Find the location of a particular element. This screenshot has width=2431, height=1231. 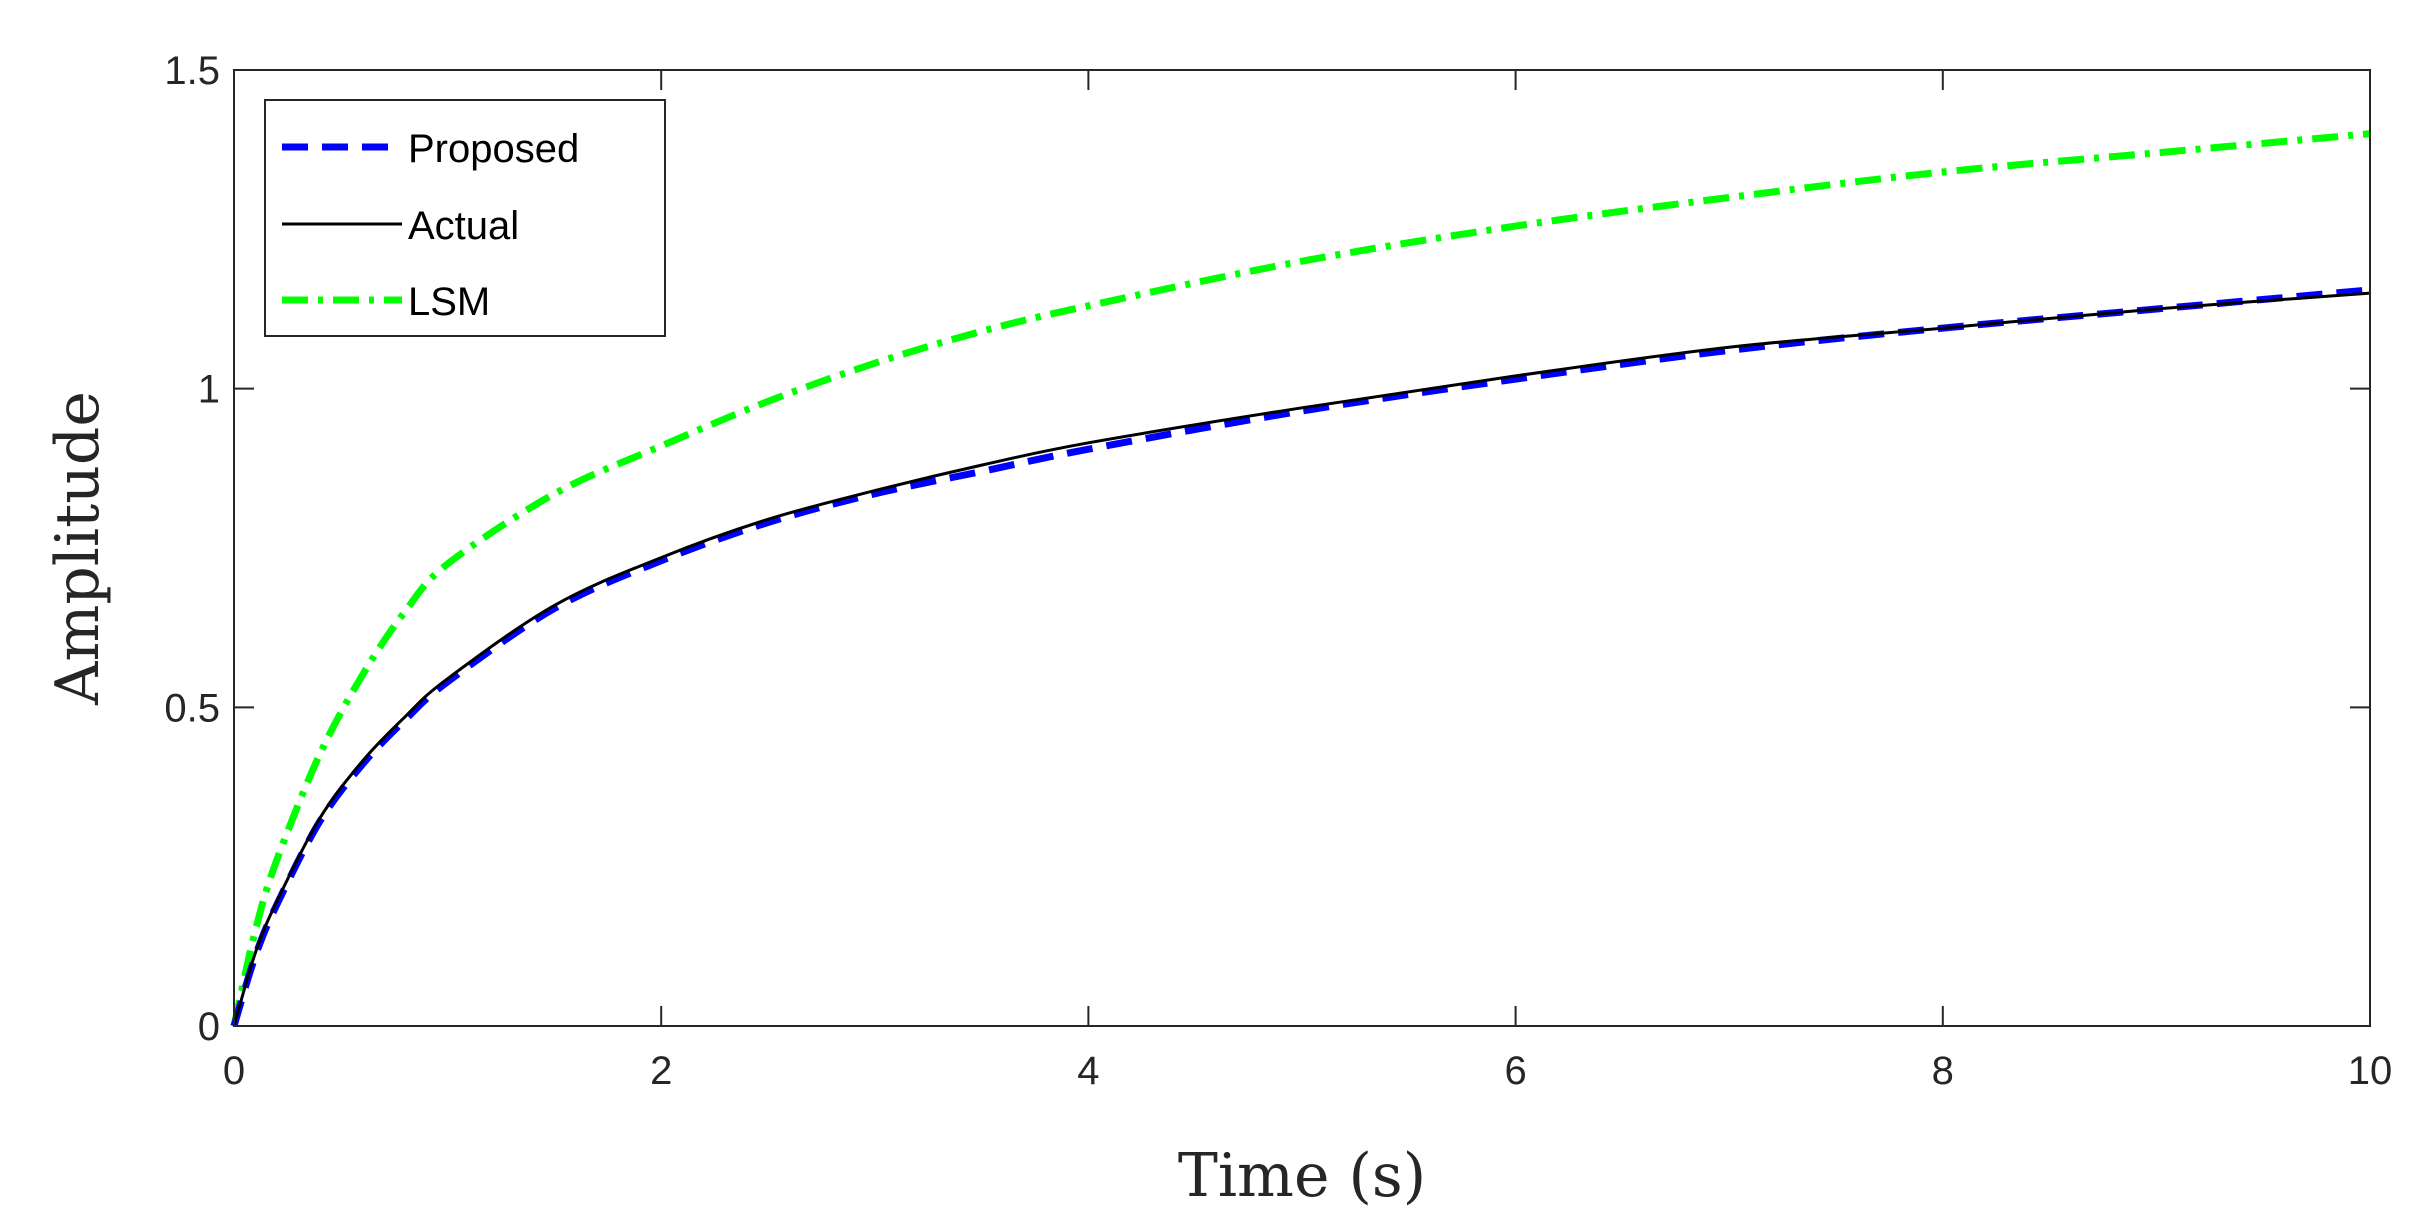

x-tick-label: 10 is located at coordinates (2370, 1071).